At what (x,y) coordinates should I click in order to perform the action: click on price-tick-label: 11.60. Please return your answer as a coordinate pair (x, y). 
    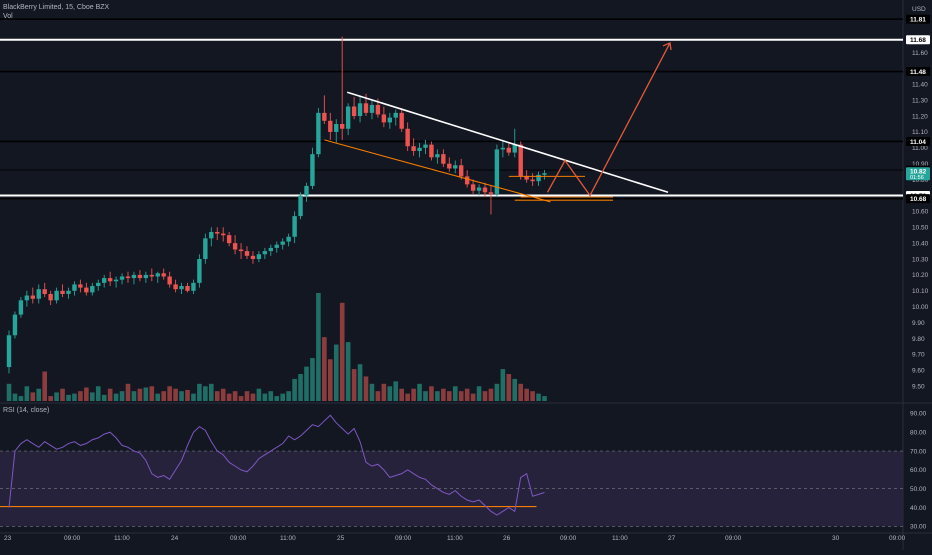
    Looking at the image, I should click on (920, 53).